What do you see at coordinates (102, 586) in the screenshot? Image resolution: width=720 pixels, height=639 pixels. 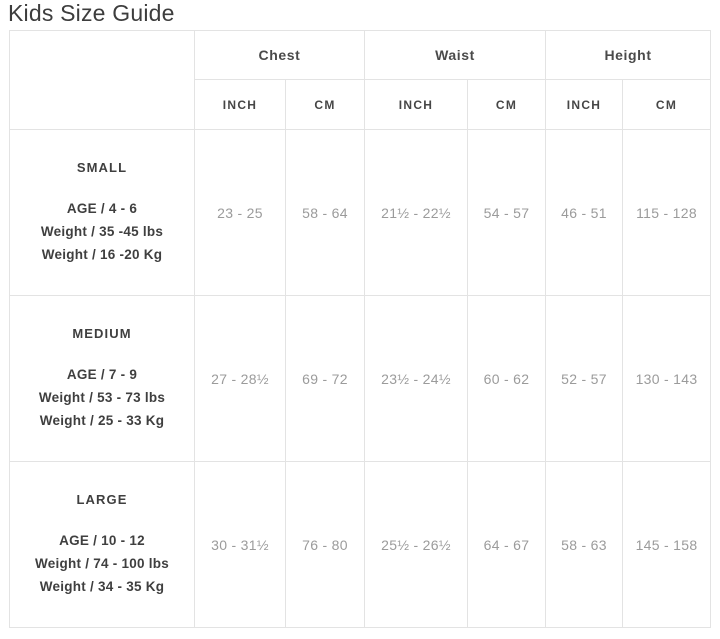 I see `size-detail-weight-kg: Weight / 34 - 35 Kg` at bounding box center [102, 586].